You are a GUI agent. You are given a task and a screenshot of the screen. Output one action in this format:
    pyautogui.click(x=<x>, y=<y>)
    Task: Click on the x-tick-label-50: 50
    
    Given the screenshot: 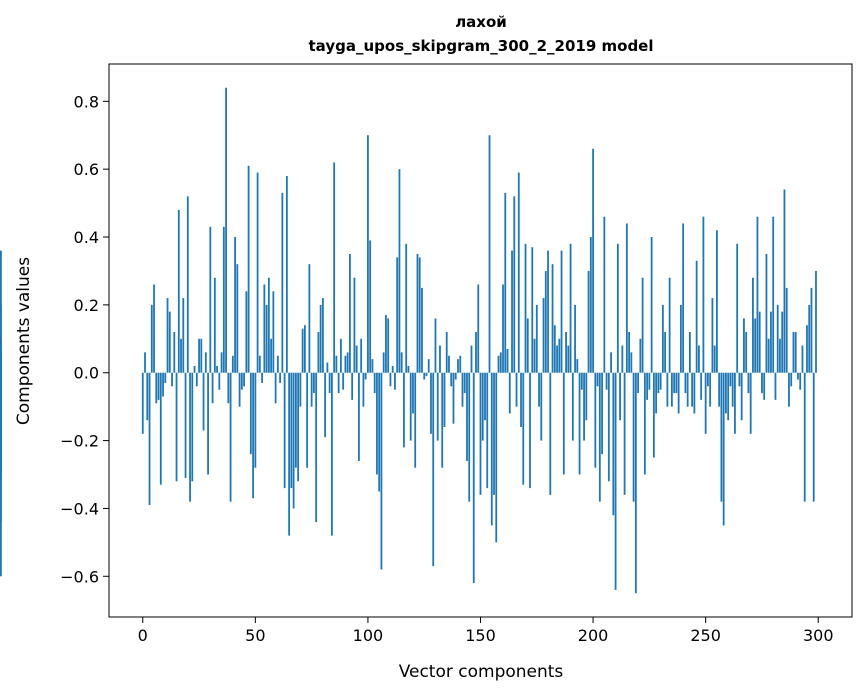 What is the action you would take?
    pyautogui.click(x=255, y=635)
    